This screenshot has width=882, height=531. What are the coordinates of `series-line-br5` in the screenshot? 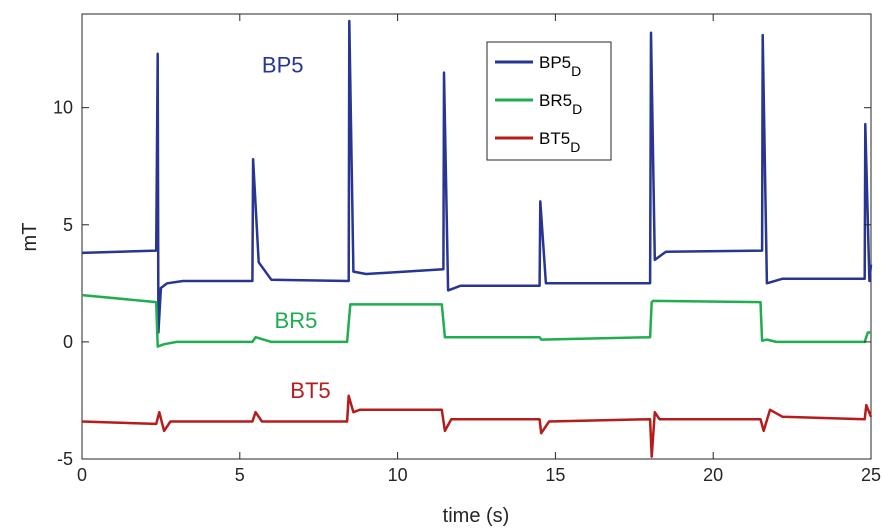 It's located at (476, 320).